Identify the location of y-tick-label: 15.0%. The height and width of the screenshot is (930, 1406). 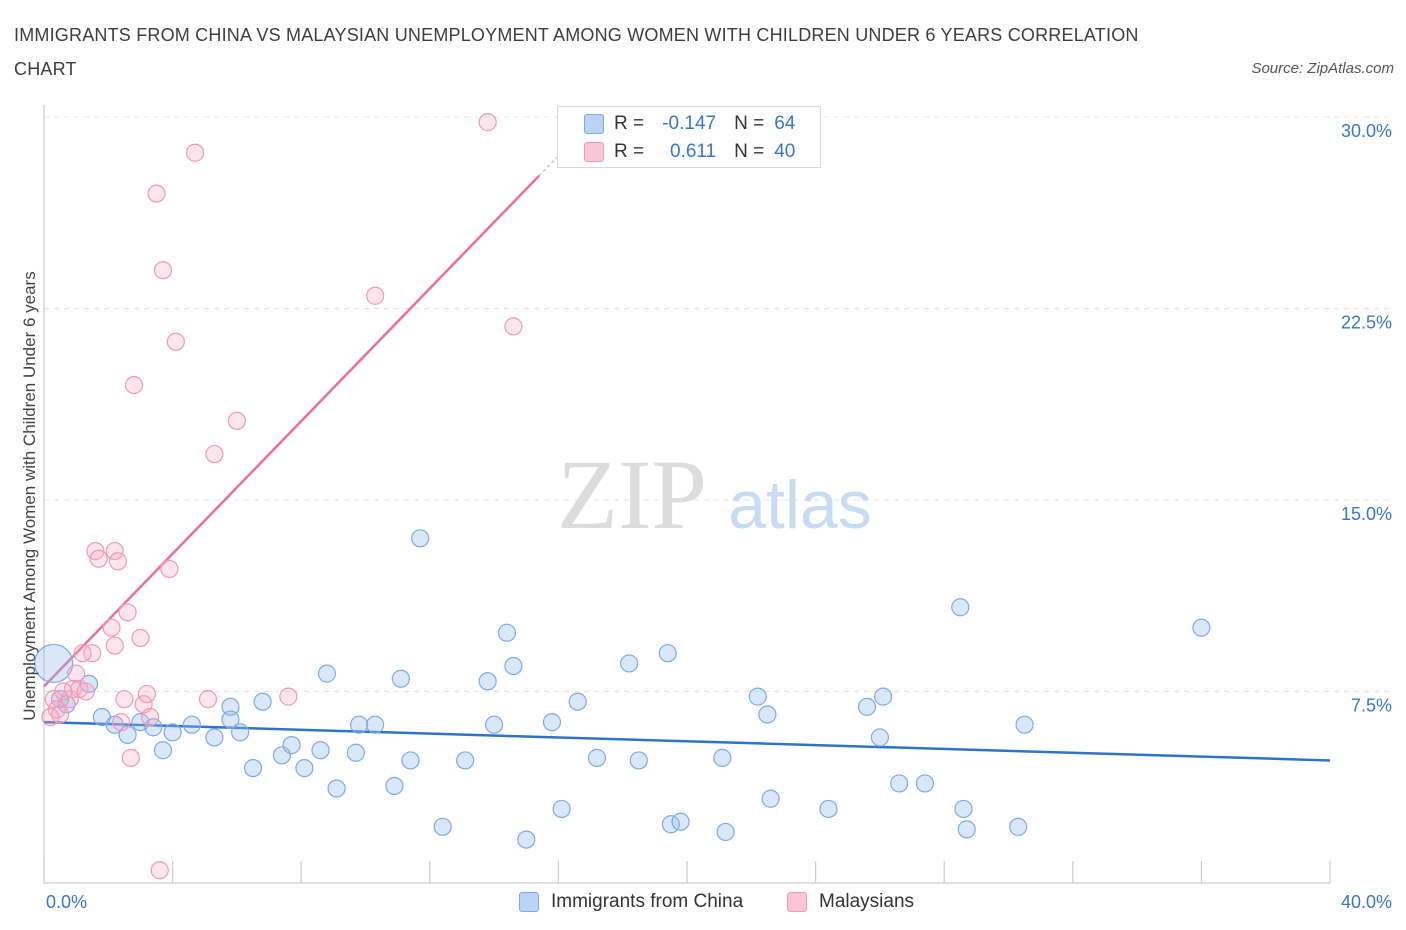
(1366, 514).